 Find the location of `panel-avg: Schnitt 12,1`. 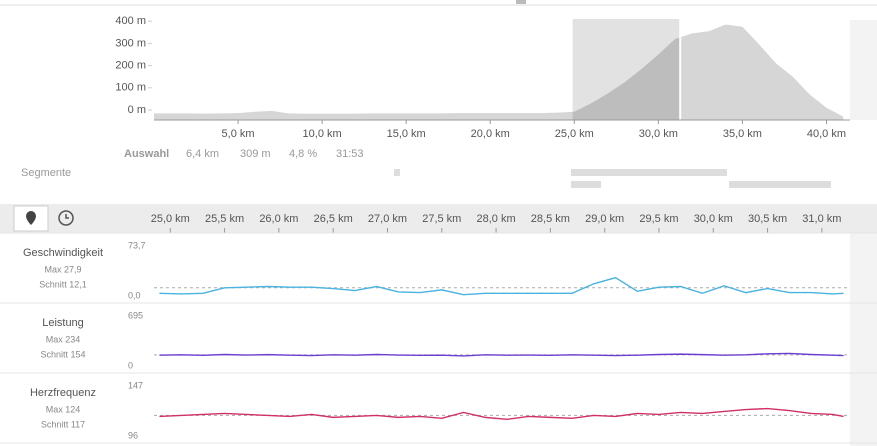

panel-avg: Schnitt 12,1 is located at coordinates (63, 284).